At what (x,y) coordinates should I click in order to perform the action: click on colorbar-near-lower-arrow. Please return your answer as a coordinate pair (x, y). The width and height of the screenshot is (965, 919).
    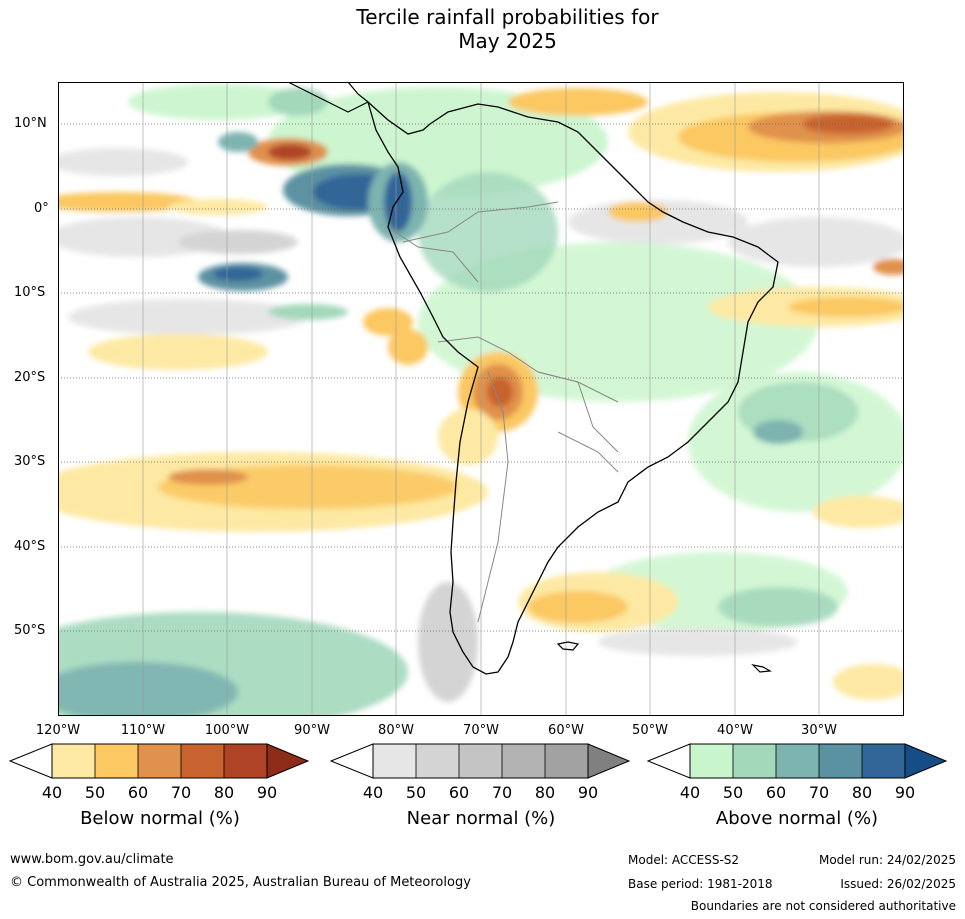
    Looking at the image, I should click on (351, 761).